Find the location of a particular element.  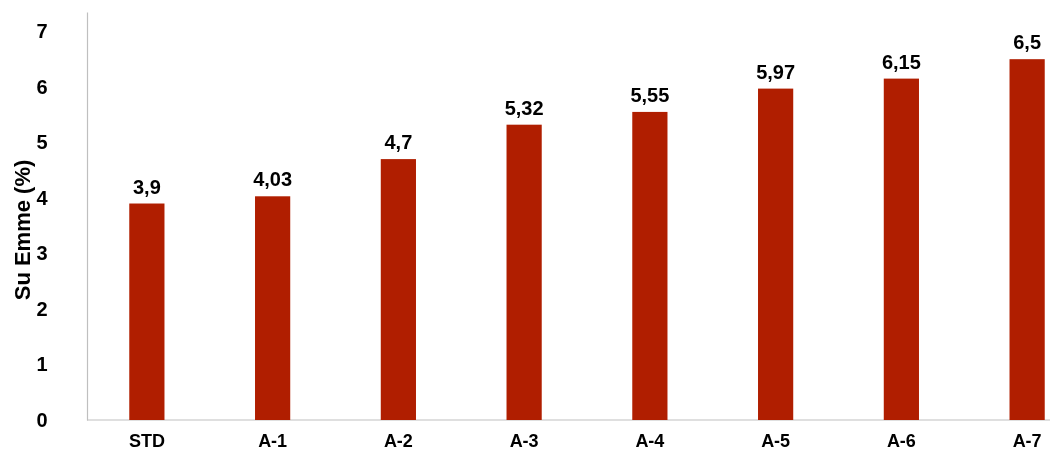

data-label: 6,15 is located at coordinates (901, 61).